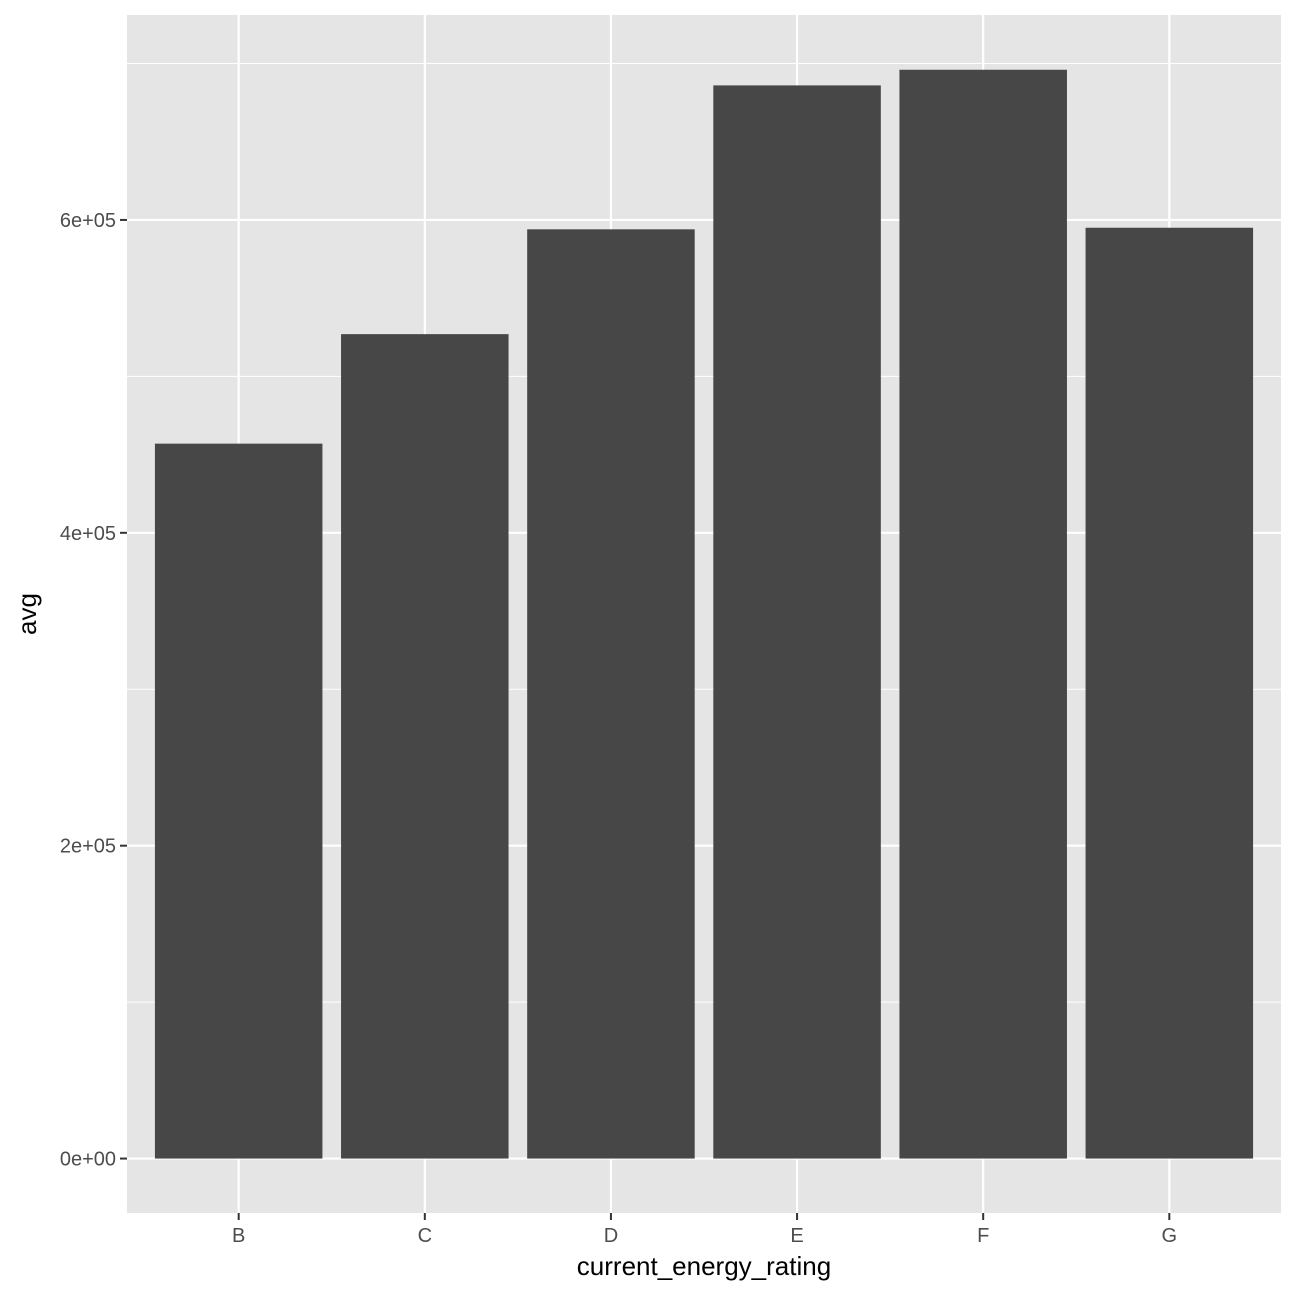 This screenshot has height=1301, width=1296. What do you see at coordinates (1169, 693) in the screenshot?
I see `bar-G` at bounding box center [1169, 693].